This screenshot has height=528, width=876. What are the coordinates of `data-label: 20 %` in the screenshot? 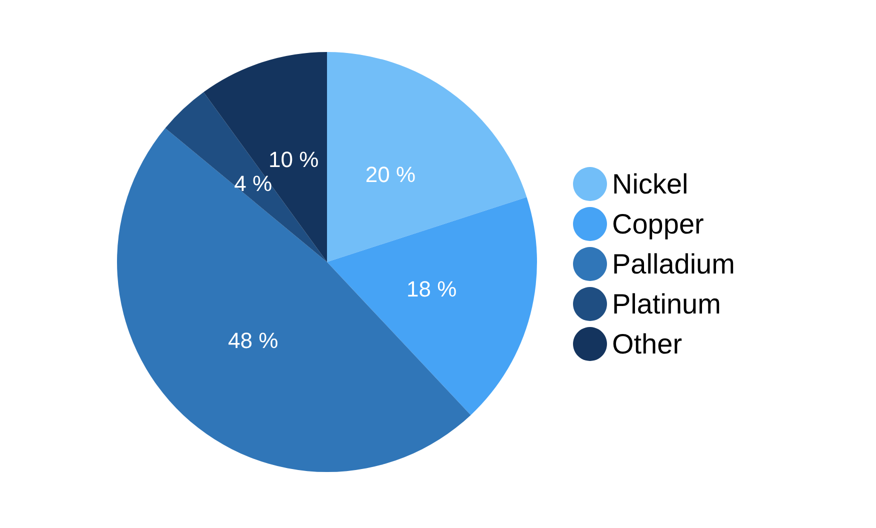 It's located at (390, 175).